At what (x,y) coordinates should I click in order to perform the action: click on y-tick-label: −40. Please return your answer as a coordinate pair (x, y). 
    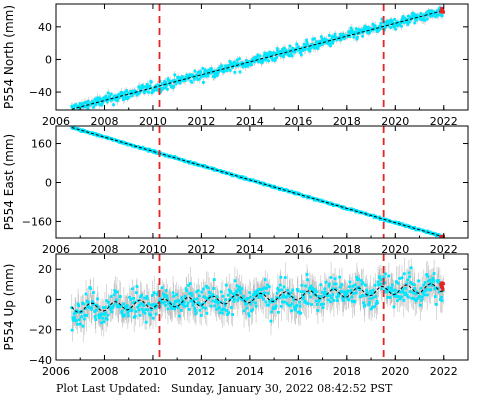
    Looking at the image, I should click on (40, 360).